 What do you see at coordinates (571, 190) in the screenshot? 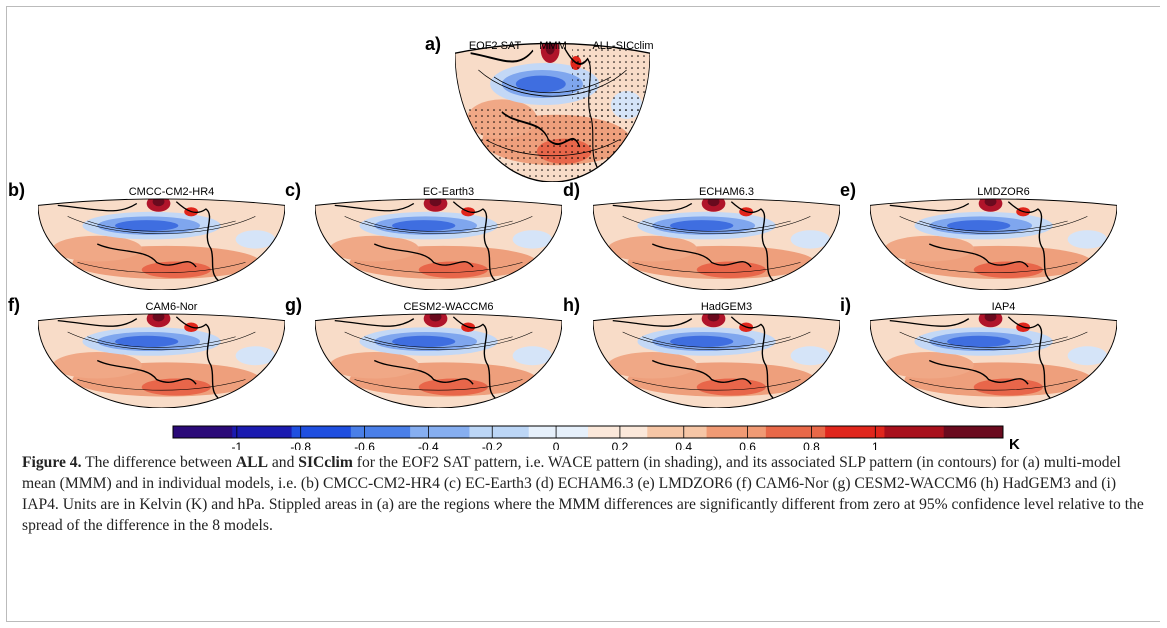
I see `panel-label: d)` at bounding box center [571, 190].